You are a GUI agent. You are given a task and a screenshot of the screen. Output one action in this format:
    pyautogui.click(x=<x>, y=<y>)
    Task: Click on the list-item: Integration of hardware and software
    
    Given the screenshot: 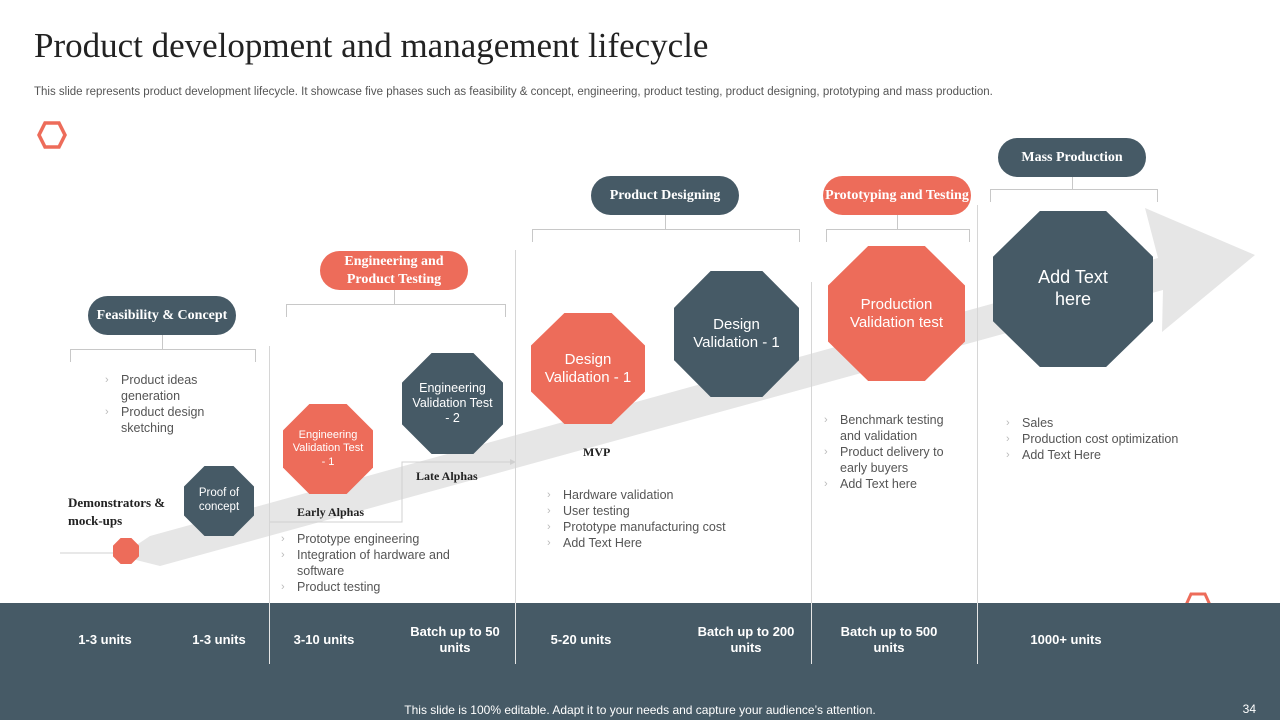 What is the action you would take?
    pyautogui.click(x=379, y=563)
    